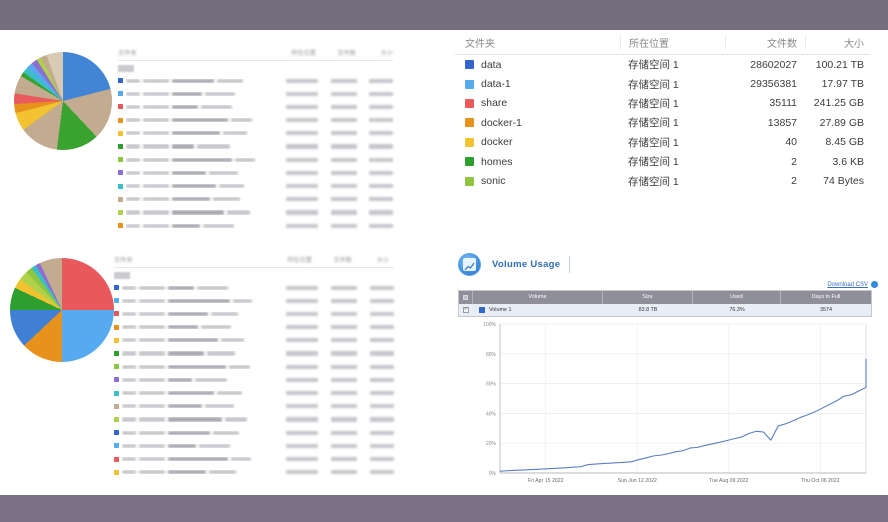  I want to click on window-bottom-bar, so click(444, 508).